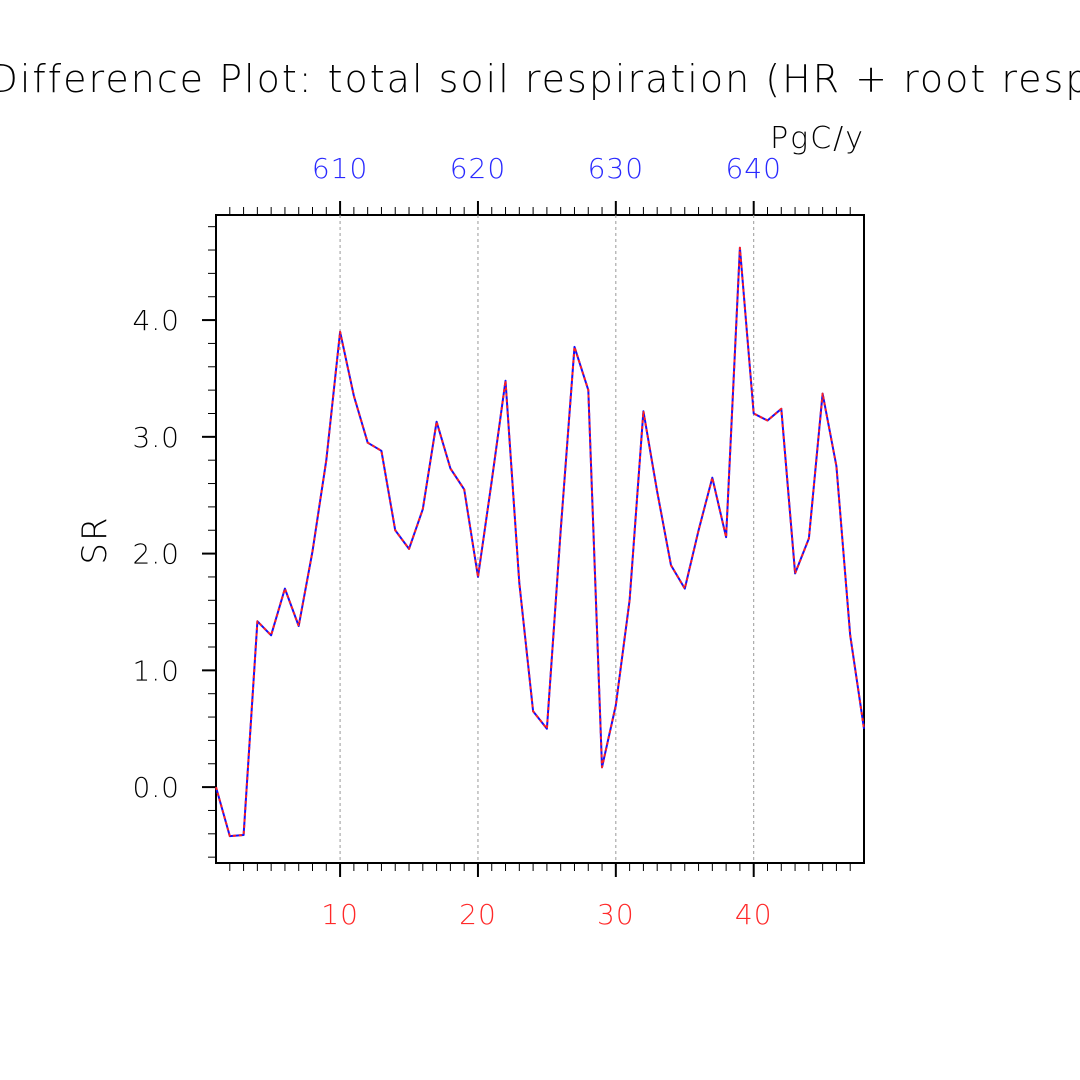 This screenshot has width=1080, height=1080. What do you see at coordinates (340, 168) in the screenshot?
I see `x-tick-label-top: 610` at bounding box center [340, 168].